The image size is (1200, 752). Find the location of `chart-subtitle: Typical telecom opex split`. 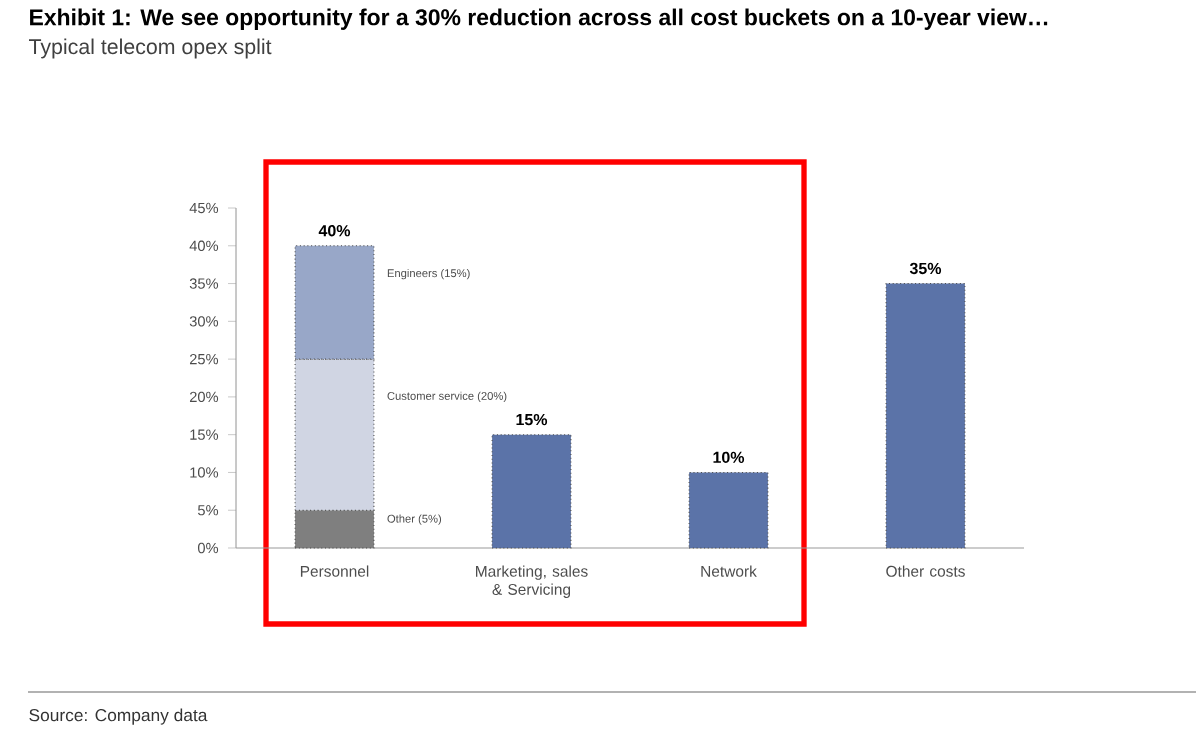

chart-subtitle: Typical telecom opex split is located at coordinates (150, 48).